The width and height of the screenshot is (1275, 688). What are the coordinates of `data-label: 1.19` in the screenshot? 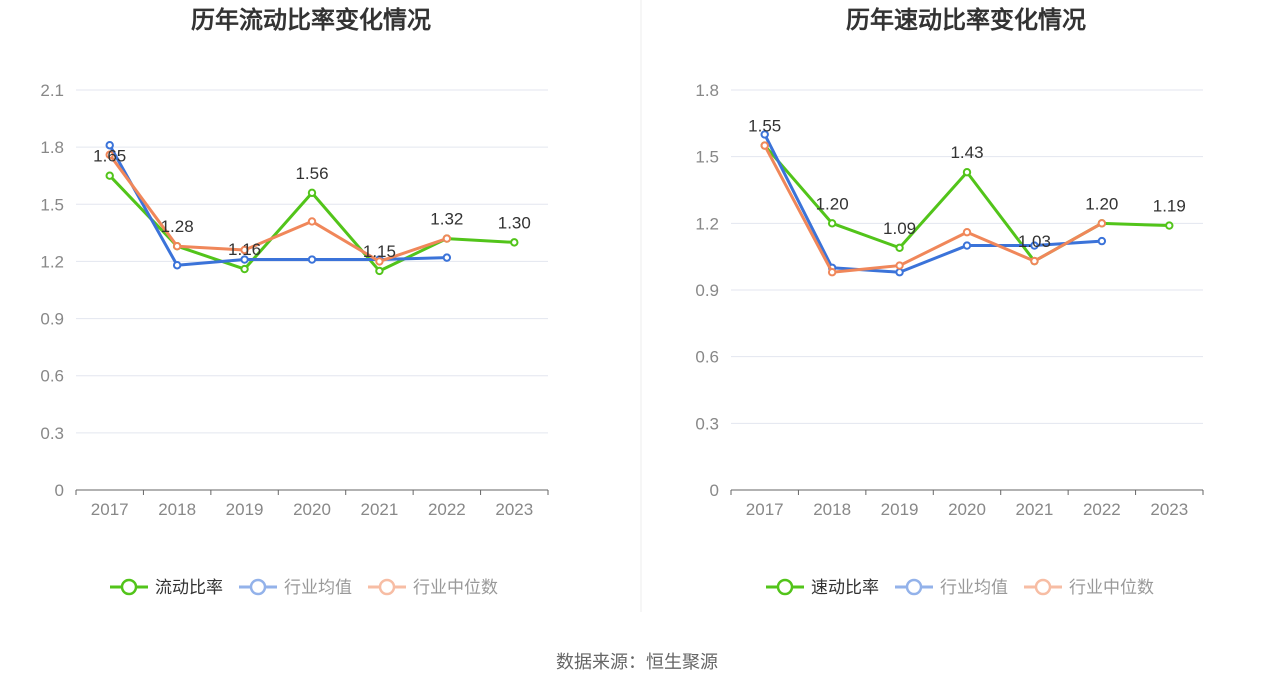 It's located at (1169, 206).